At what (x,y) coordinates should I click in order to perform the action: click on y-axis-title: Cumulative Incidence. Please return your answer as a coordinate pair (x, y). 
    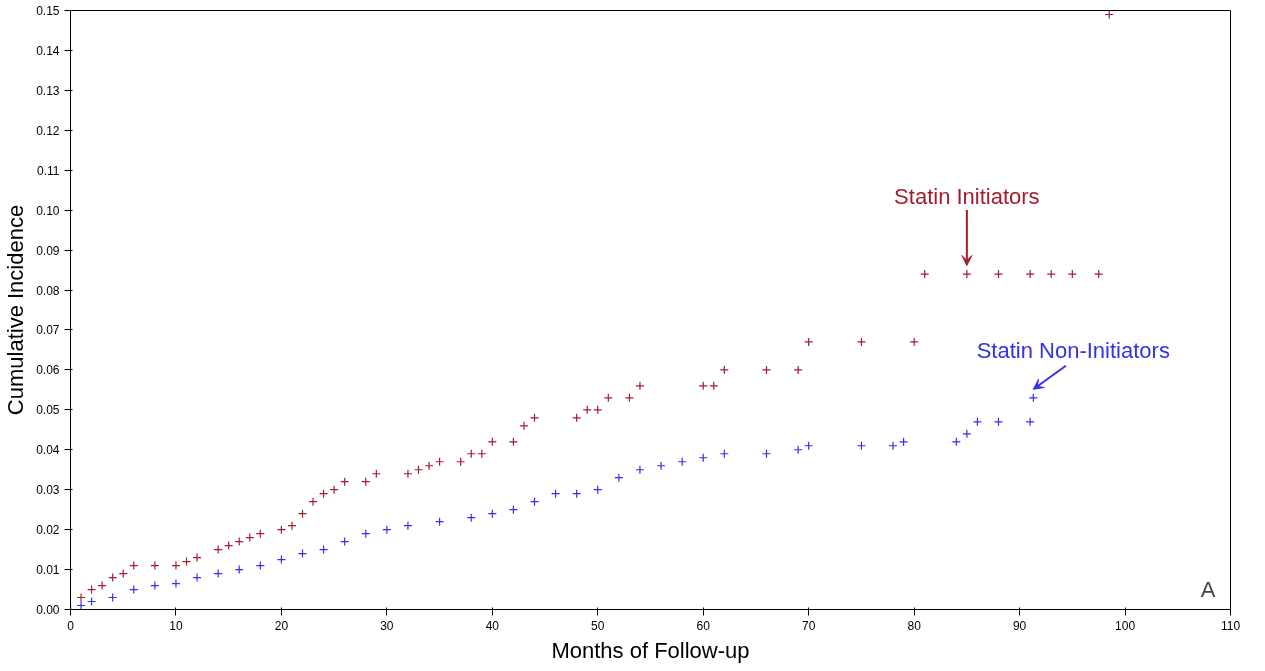
    Looking at the image, I should click on (16, 310).